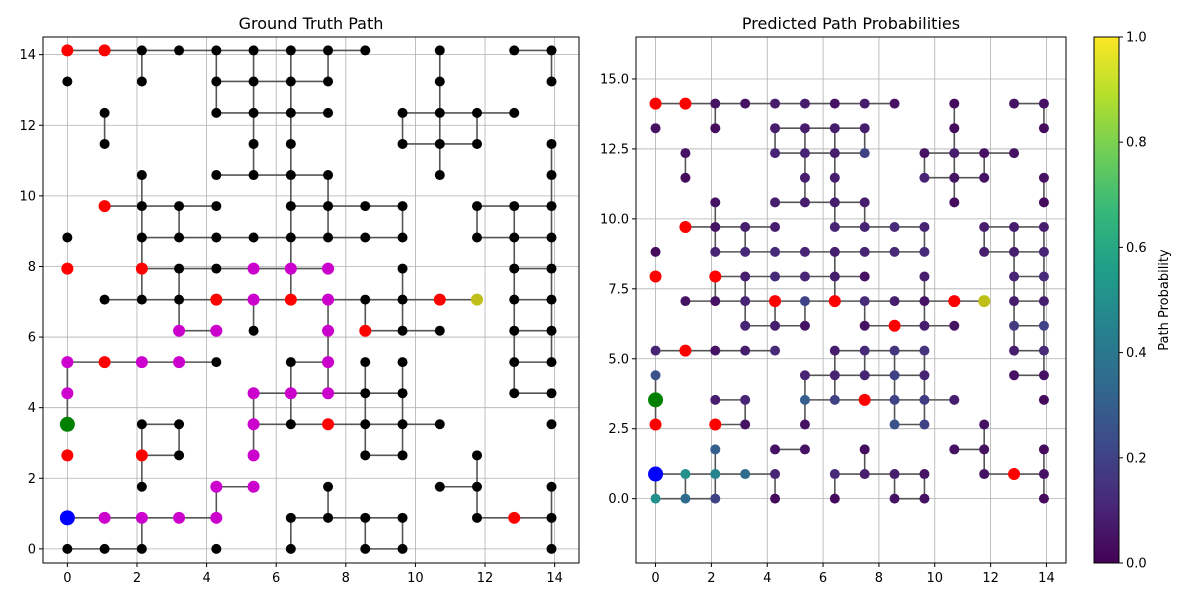 The width and height of the screenshot is (1200, 600). Describe the element at coordinates (485, 578) in the screenshot. I see `left-xtick-label: 12` at that location.